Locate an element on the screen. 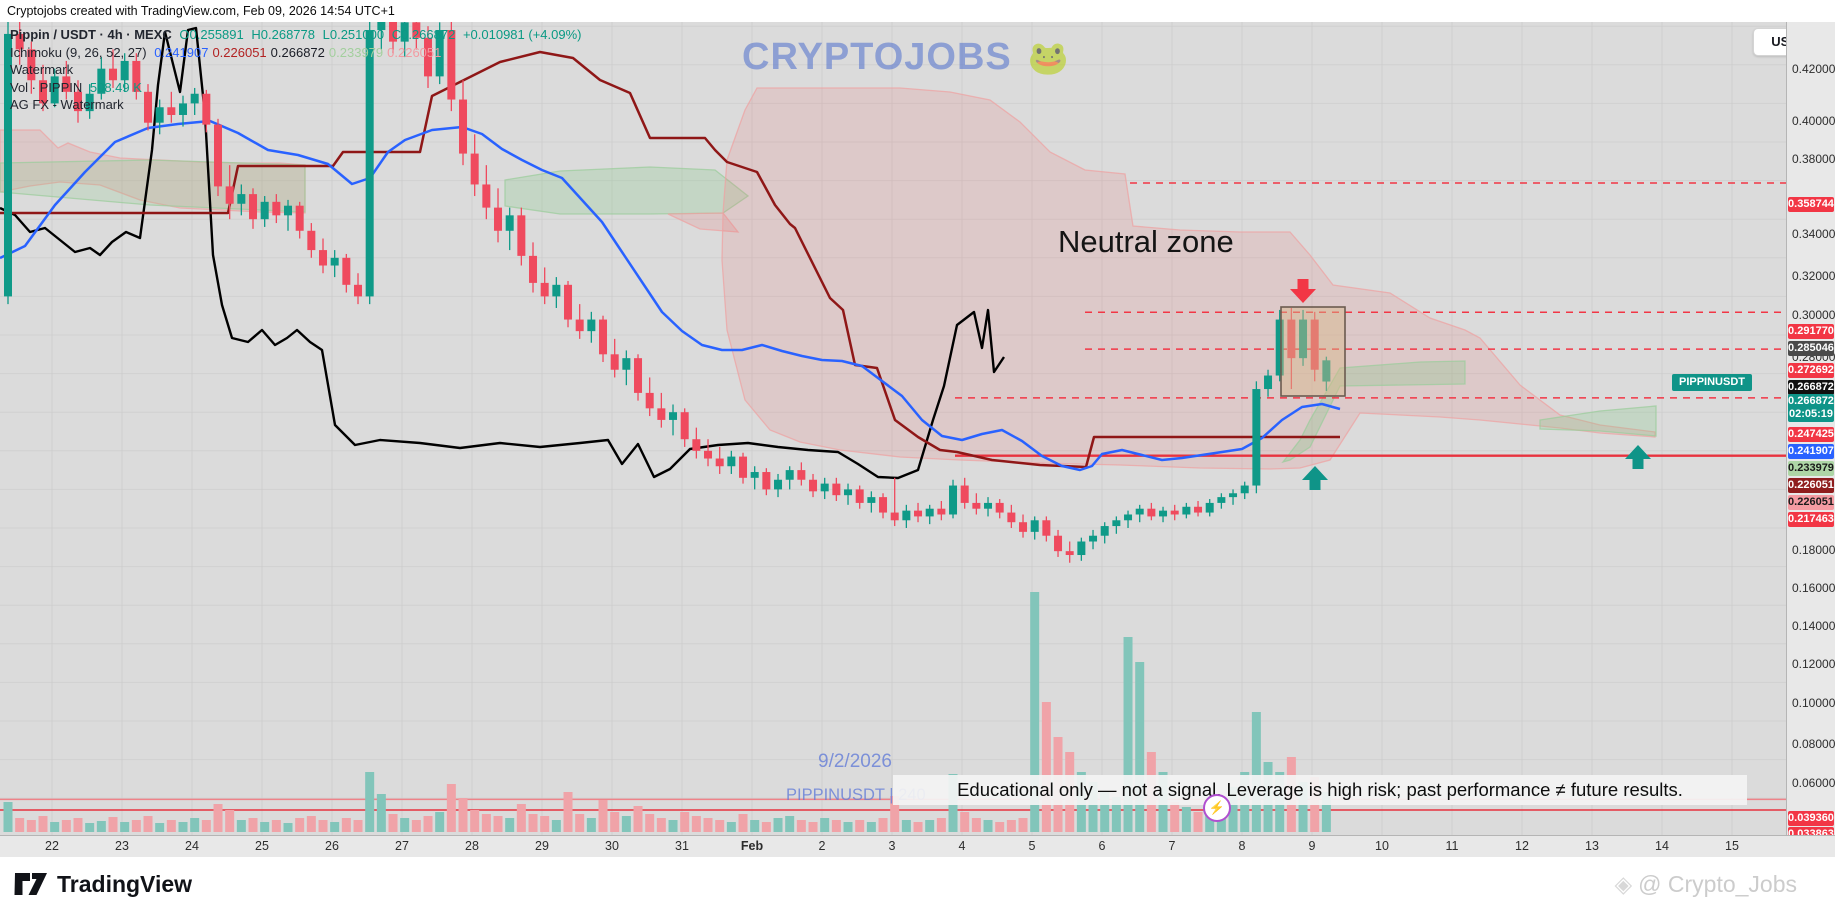 The height and width of the screenshot is (913, 1835). ichimoku-value: 0.233979 is located at coordinates (356, 52).